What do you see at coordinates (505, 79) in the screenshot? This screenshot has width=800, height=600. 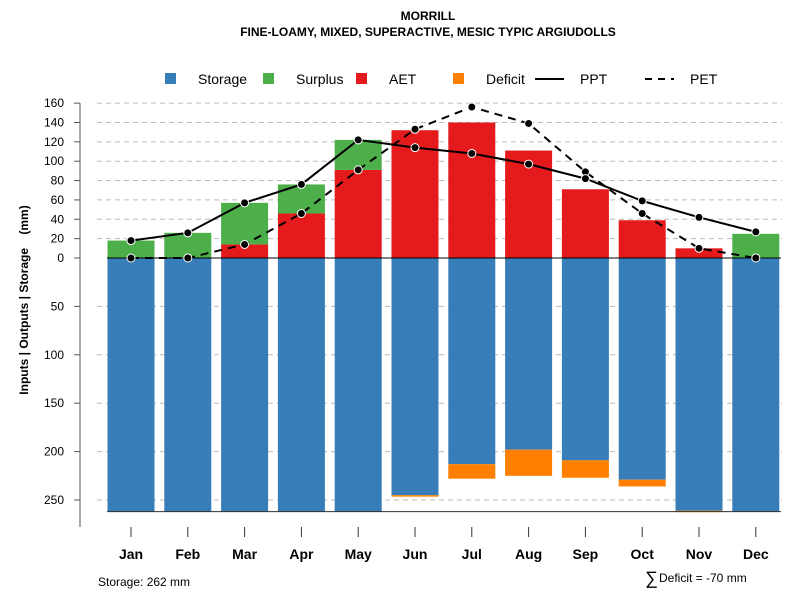 I see `legend-label: Deficit` at bounding box center [505, 79].